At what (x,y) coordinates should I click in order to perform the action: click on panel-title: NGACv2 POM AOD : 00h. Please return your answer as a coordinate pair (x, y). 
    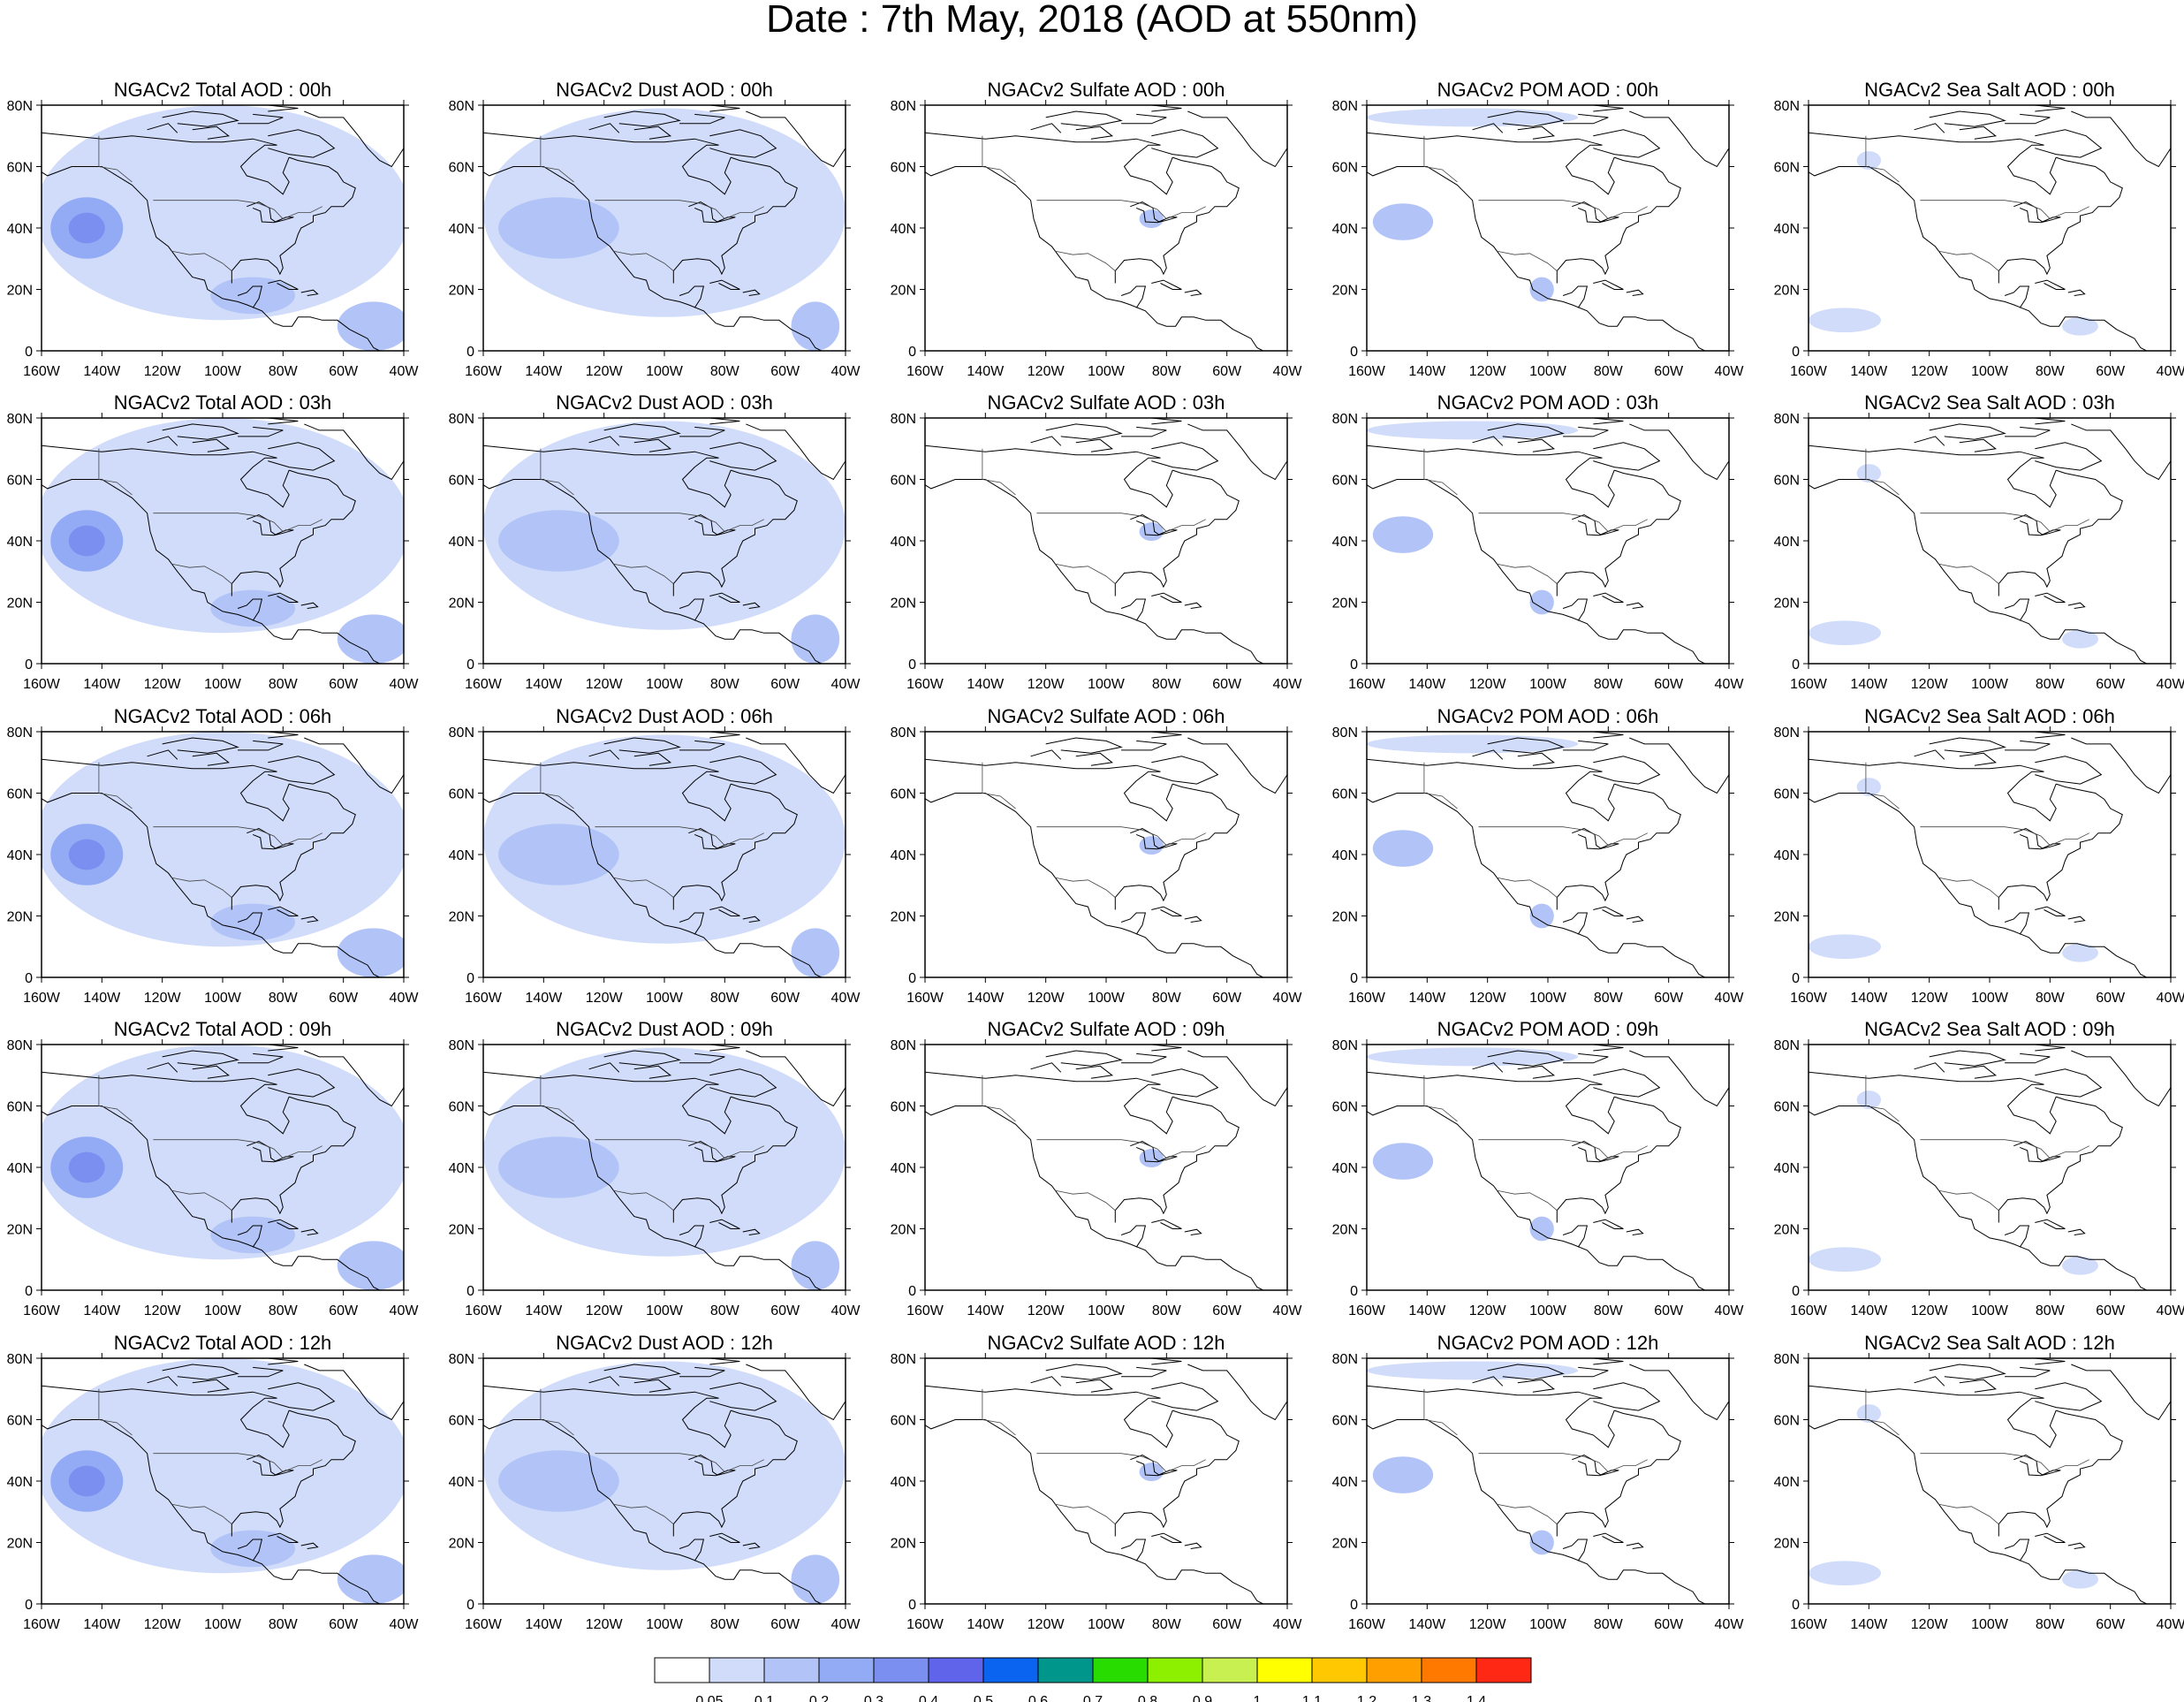
    Looking at the image, I should click on (1548, 90).